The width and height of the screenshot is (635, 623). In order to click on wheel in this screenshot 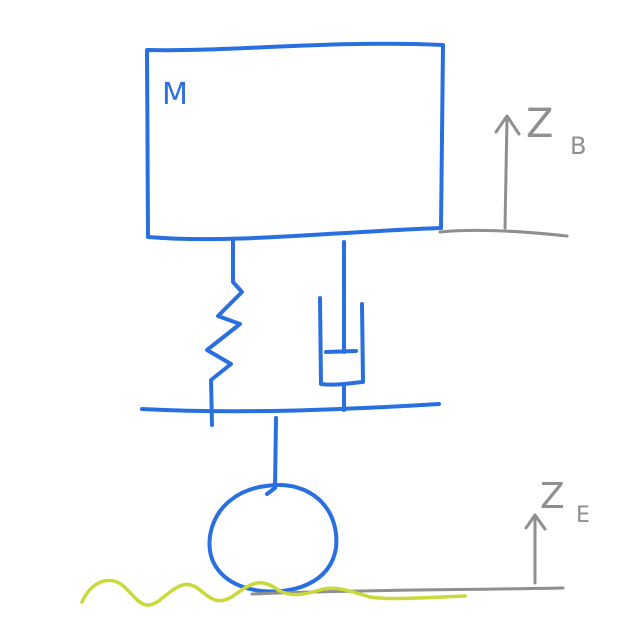, I will do `click(273, 538)`.